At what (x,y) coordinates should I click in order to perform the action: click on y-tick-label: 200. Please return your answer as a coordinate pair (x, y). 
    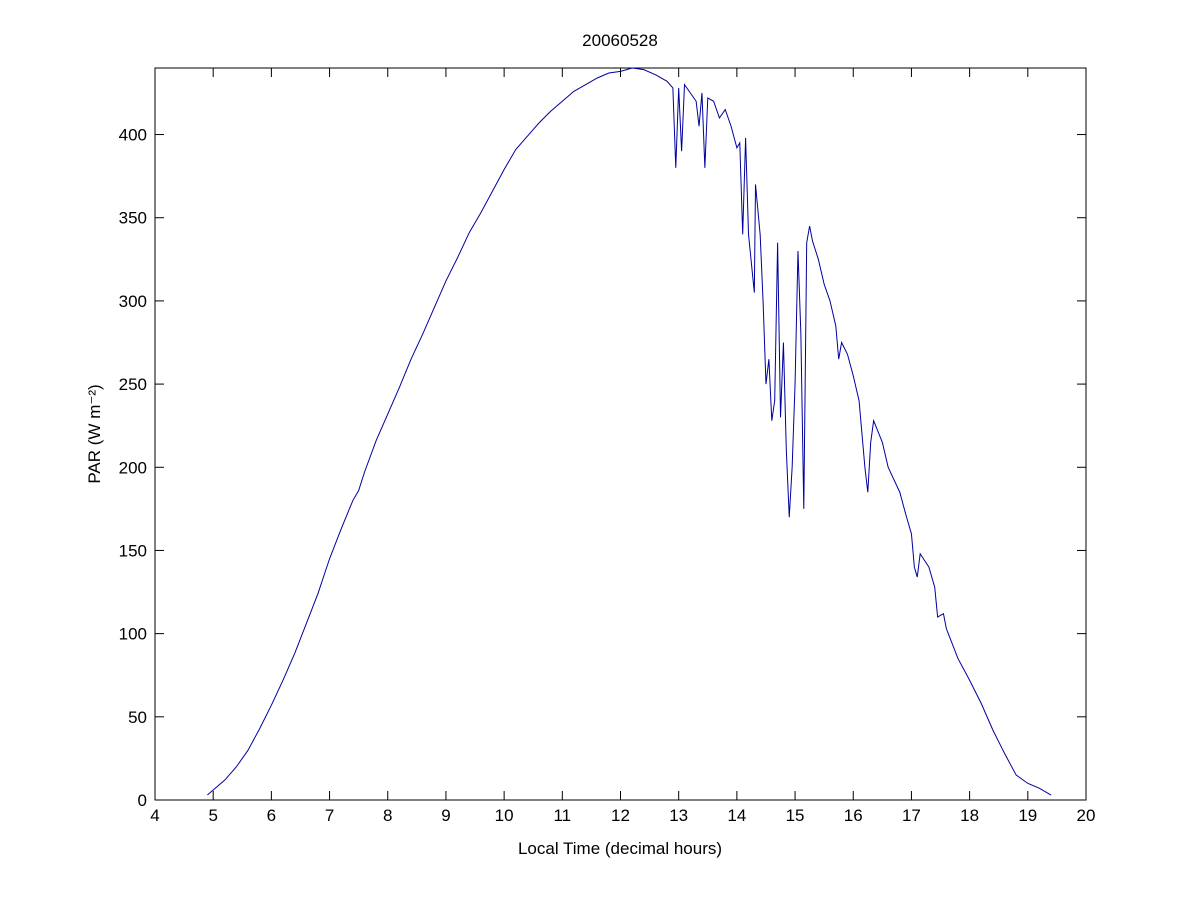
    Looking at the image, I should click on (133, 467).